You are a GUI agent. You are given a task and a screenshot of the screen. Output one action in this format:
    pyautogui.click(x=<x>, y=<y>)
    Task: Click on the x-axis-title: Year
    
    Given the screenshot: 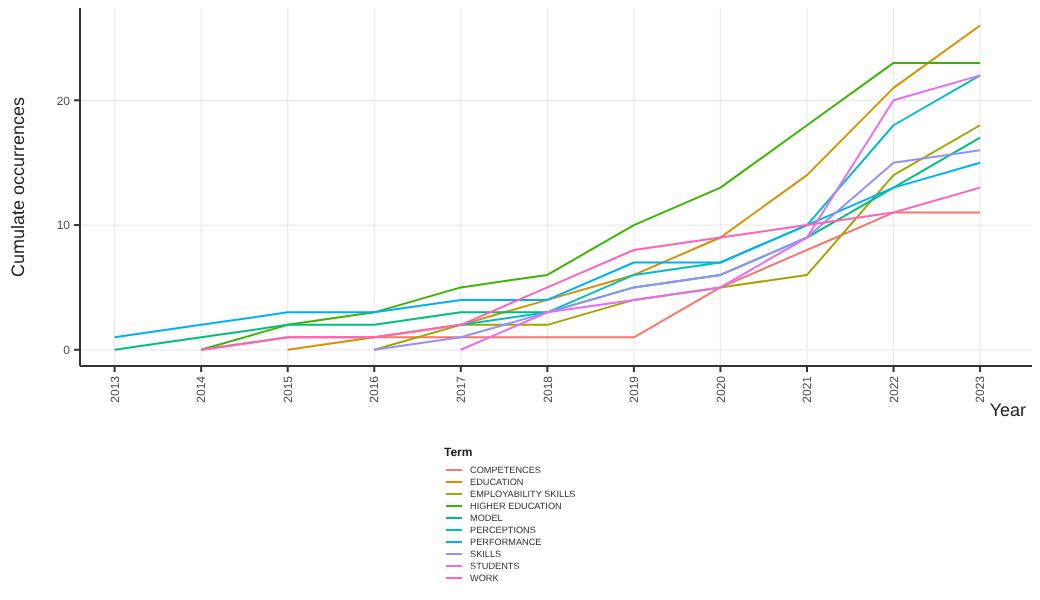 What is the action you would take?
    pyautogui.click(x=1007, y=410)
    